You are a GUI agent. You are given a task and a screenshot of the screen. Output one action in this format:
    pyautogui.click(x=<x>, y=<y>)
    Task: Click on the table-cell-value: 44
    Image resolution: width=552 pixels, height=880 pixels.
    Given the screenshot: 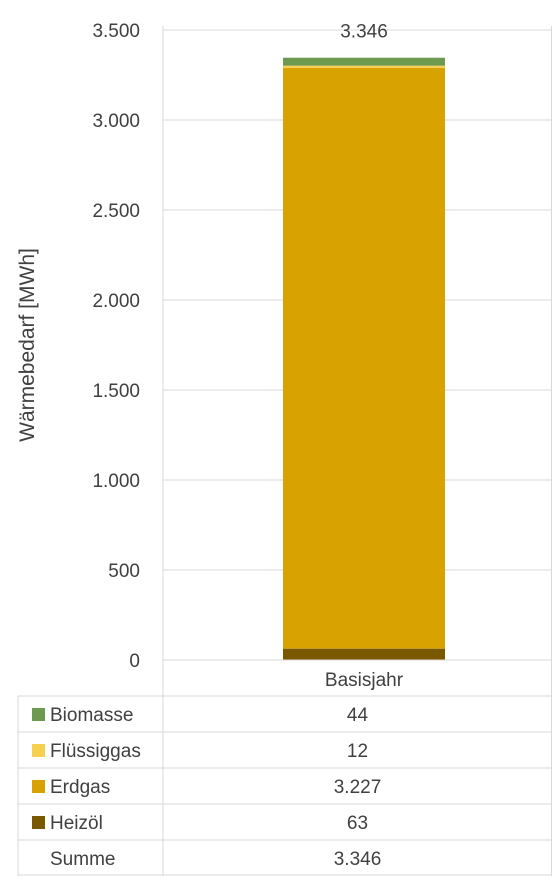 What is the action you would take?
    pyautogui.click(x=358, y=715)
    